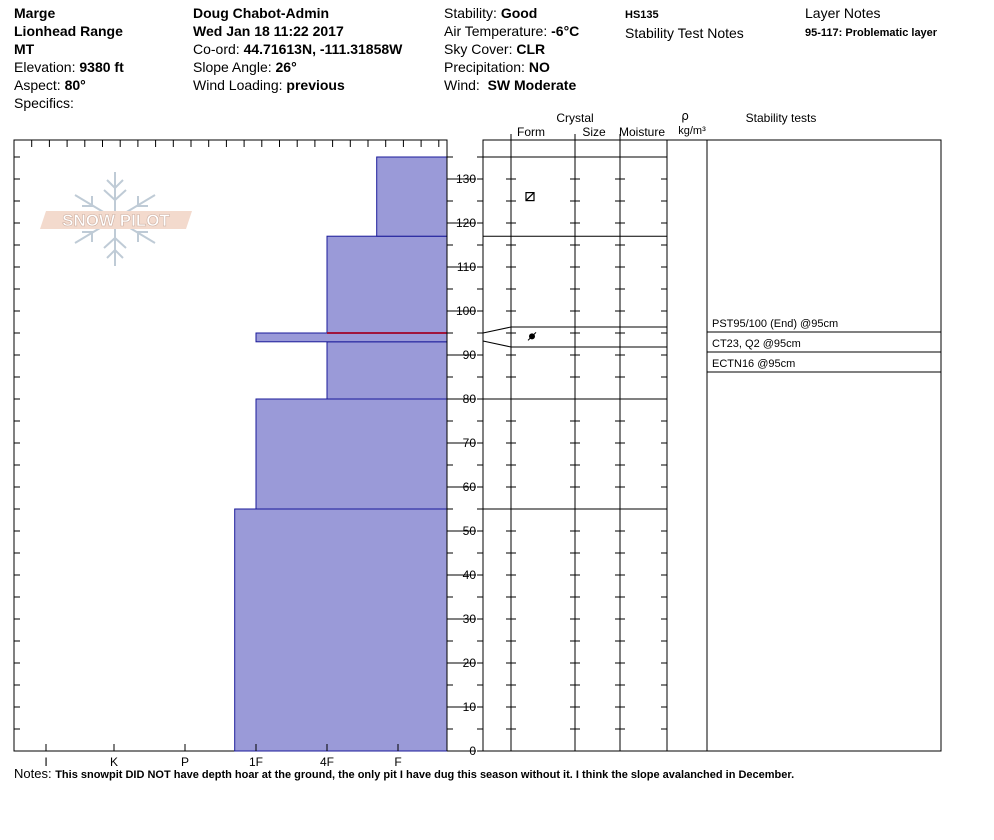 The image size is (994, 840). I want to click on height-axis: 0 10 20 30 40 50 60 70 80 90 100 110 120 130, so click(464, 449).